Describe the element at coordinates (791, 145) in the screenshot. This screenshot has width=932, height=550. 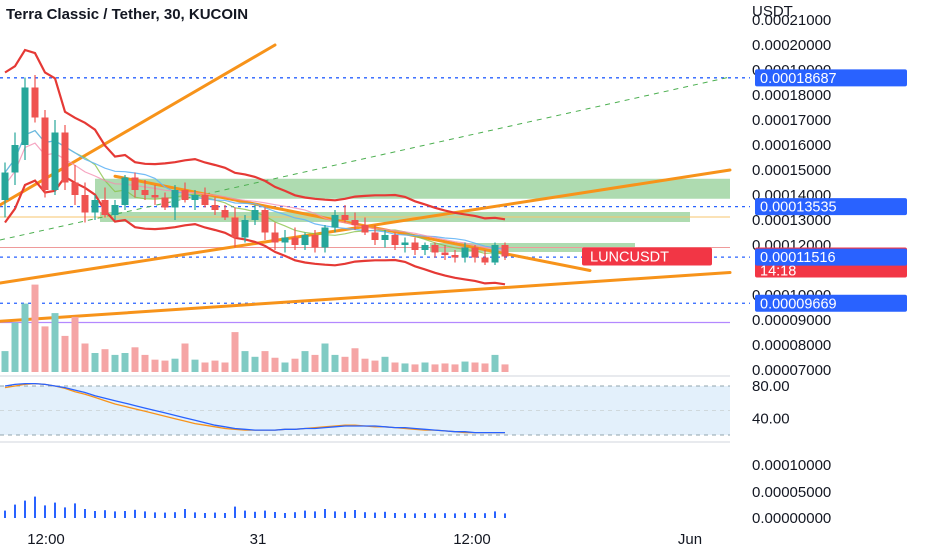
I see `price-tick-label: 0.00016000` at that location.